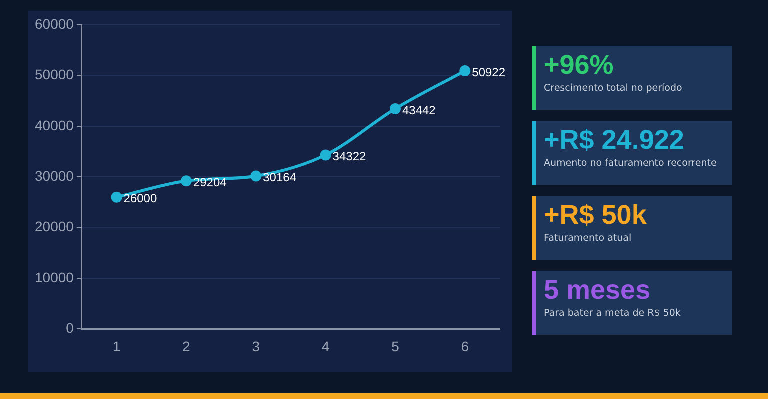 This screenshot has width=768, height=399. I want to click on x-tick-label: 4, so click(326, 346).